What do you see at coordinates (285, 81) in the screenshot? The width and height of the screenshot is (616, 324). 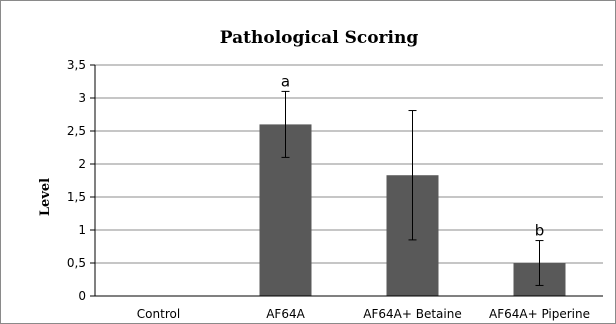 I see `significance-label: a` at bounding box center [285, 81].